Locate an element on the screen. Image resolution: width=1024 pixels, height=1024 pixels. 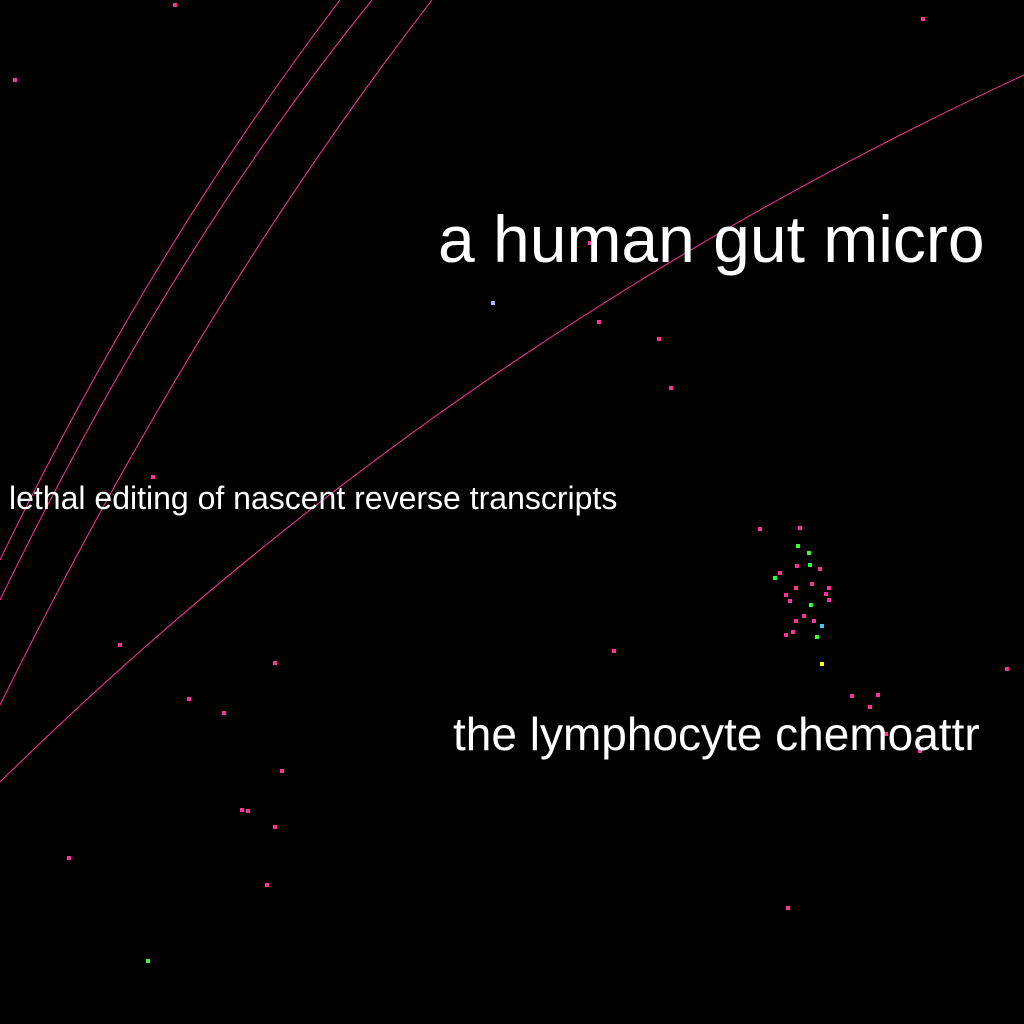
label-gut: a human gut micro is located at coordinates (711, 239).